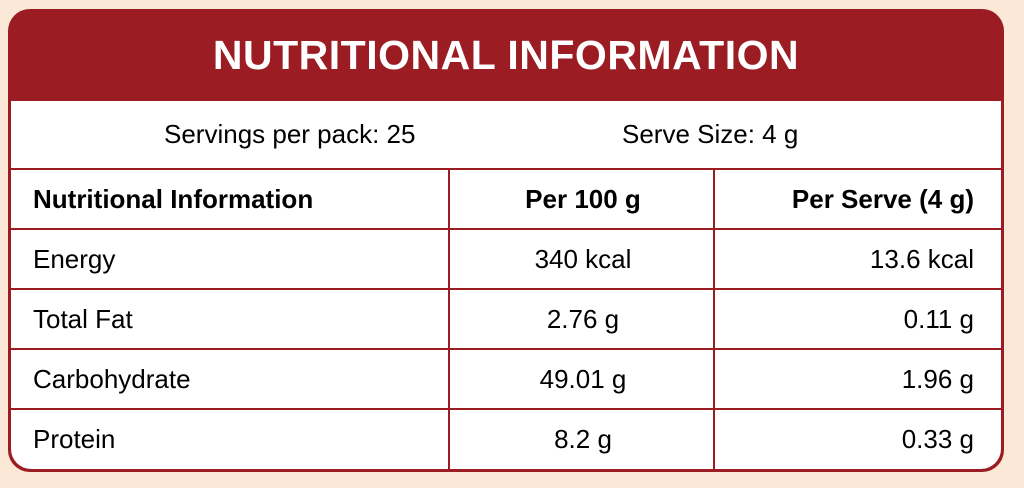 This screenshot has width=1024, height=488. Describe the element at coordinates (583, 198) in the screenshot. I see `header-per-100g: Per 100 g` at that location.